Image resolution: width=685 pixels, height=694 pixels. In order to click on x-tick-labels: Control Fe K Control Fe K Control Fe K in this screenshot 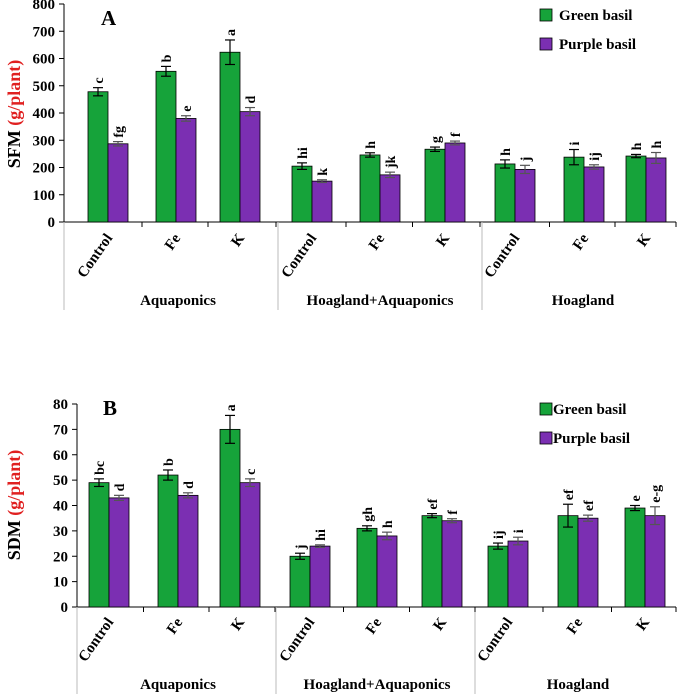, I will do `click(365, 256)`.